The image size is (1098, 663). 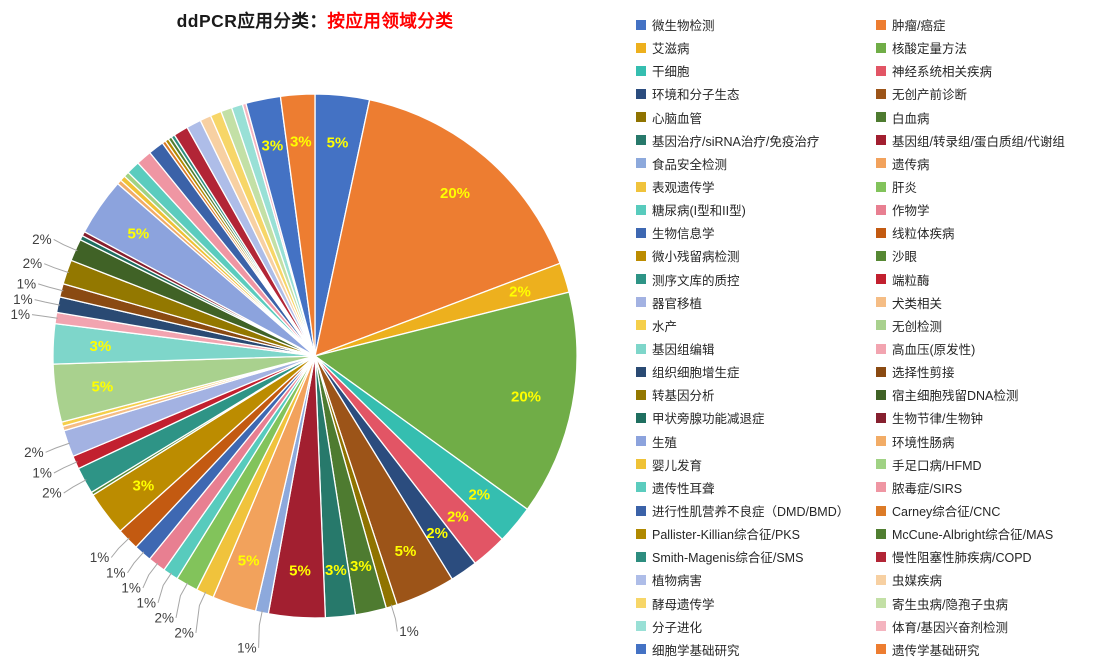 I want to click on legend-item: 肿瘤/癌症, so click(x=986, y=24).